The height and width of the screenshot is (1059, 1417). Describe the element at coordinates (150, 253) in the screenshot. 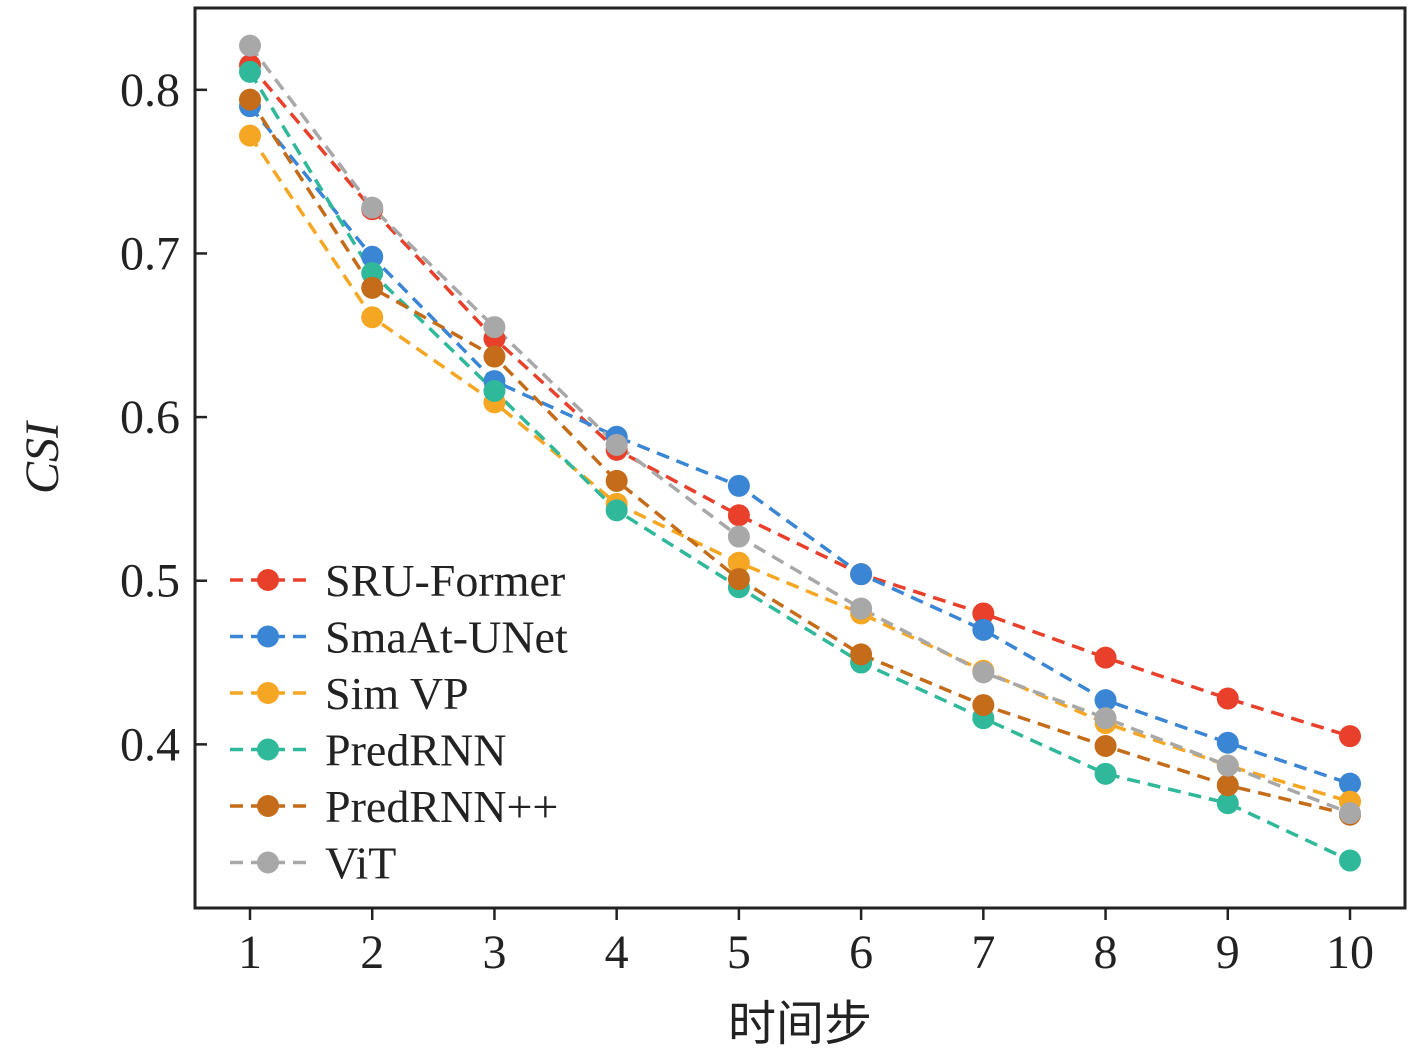

I see `y-tick-label-3: 0.7` at that location.